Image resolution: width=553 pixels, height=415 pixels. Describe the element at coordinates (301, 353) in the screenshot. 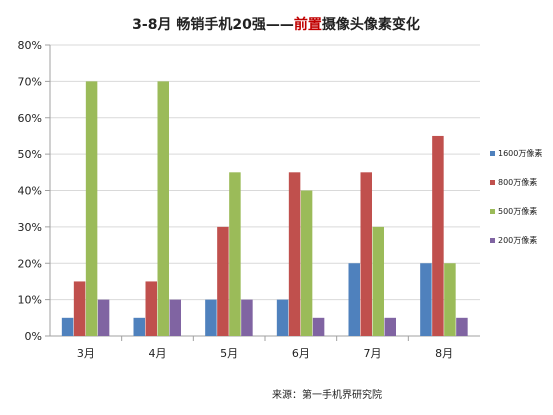

I see `x-tick-label: 6月` at that location.